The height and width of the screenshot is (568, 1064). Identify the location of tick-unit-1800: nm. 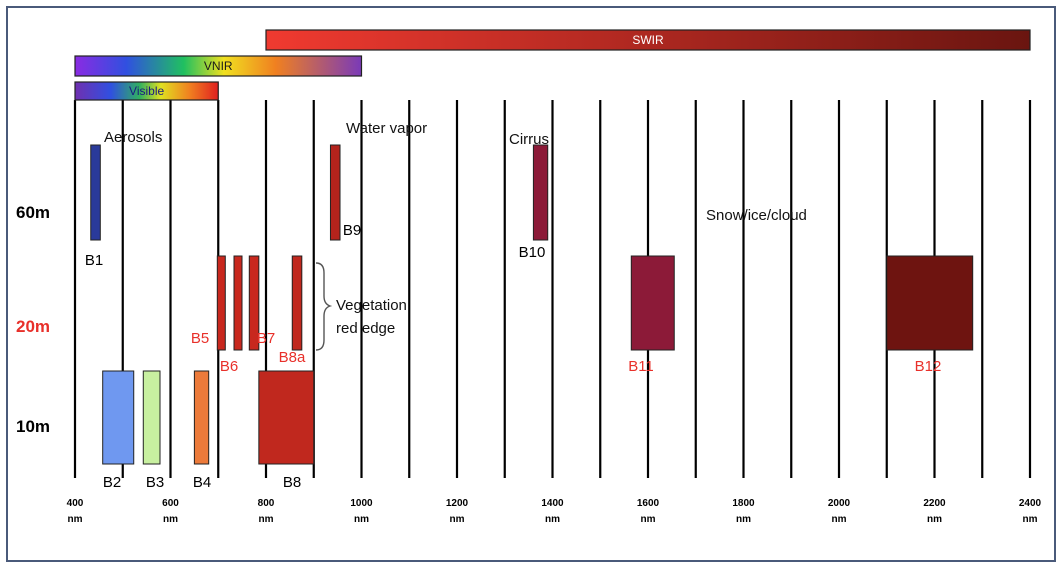
(743, 519).